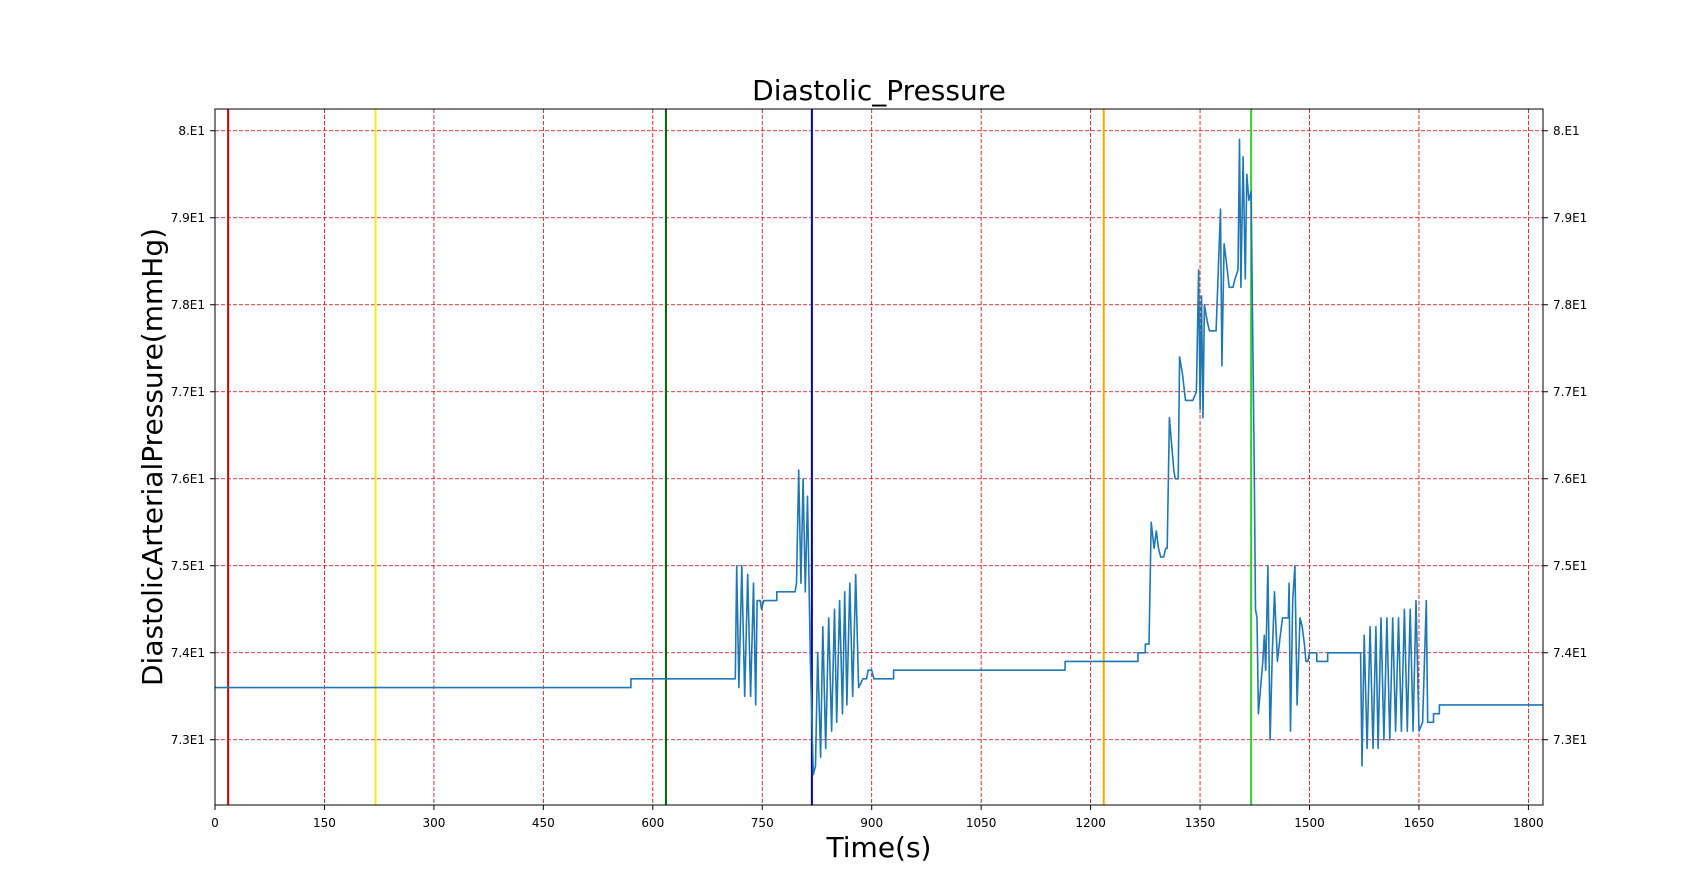 This screenshot has height=896, width=1696. Describe the element at coordinates (188, 566) in the screenshot. I see `y-tick-label-left: 7.5E1` at that location.